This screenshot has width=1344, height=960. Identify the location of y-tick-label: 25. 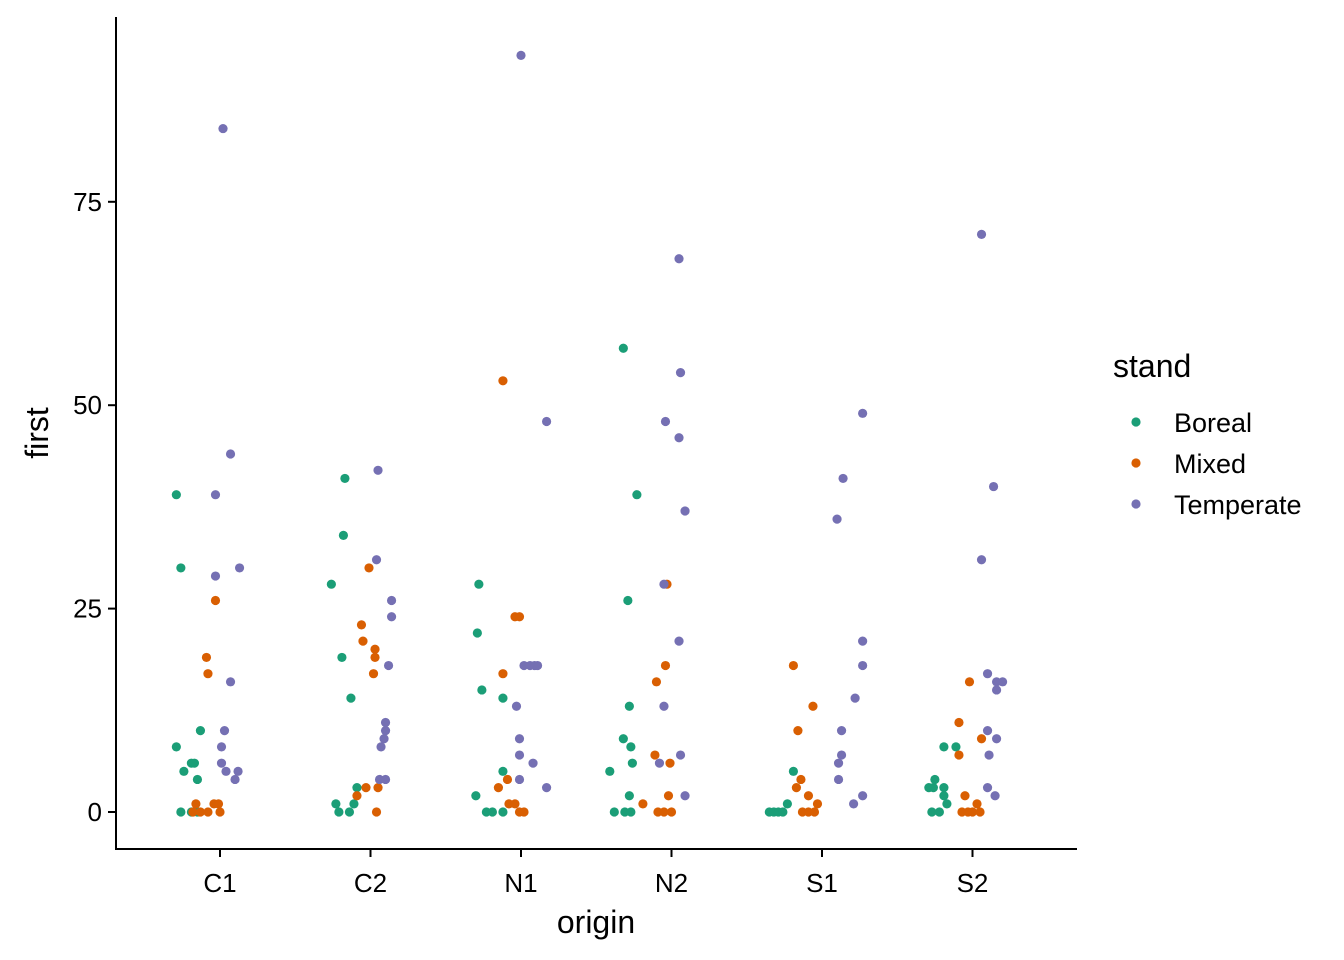
(87, 609).